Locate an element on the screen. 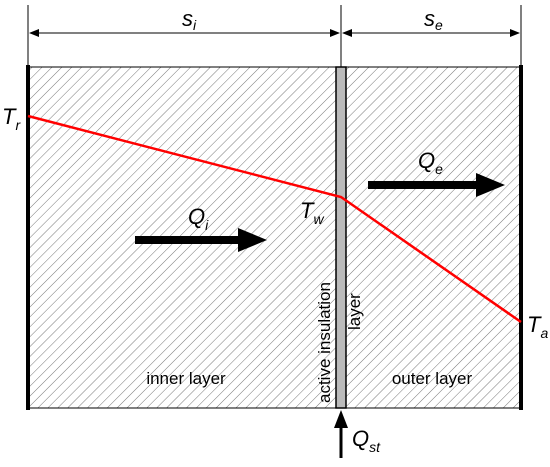 The image size is (550, 467). dim-label: si is located at coordinates (189, 19).